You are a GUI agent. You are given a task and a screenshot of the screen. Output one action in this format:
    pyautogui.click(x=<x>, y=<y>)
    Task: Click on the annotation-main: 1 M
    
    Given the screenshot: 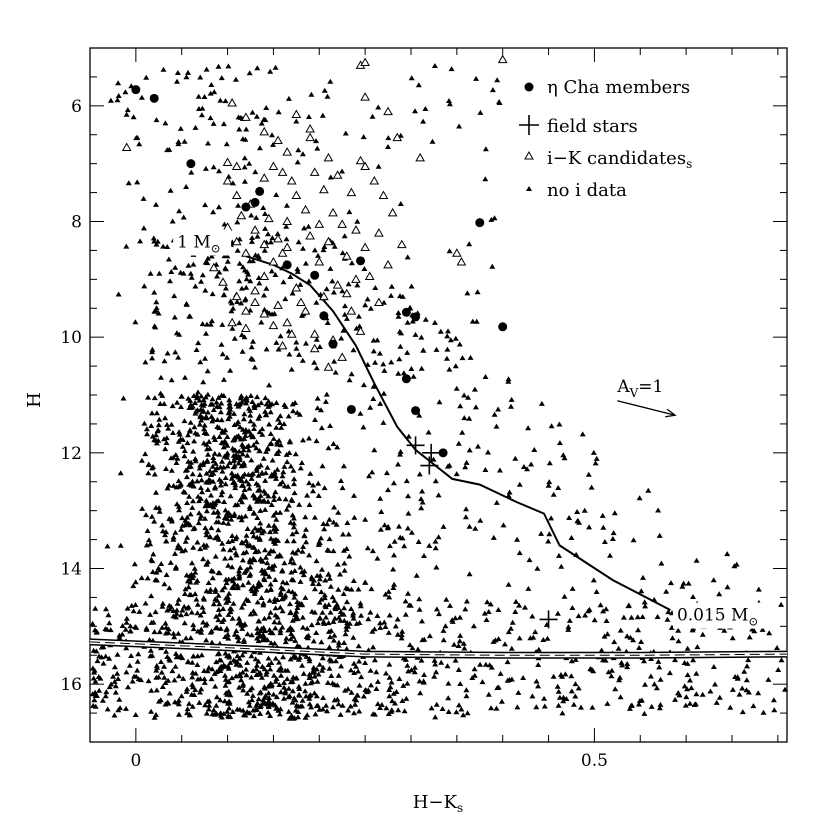 What is the action you would take?
    pyautogui.click(x=194, y=243)
    